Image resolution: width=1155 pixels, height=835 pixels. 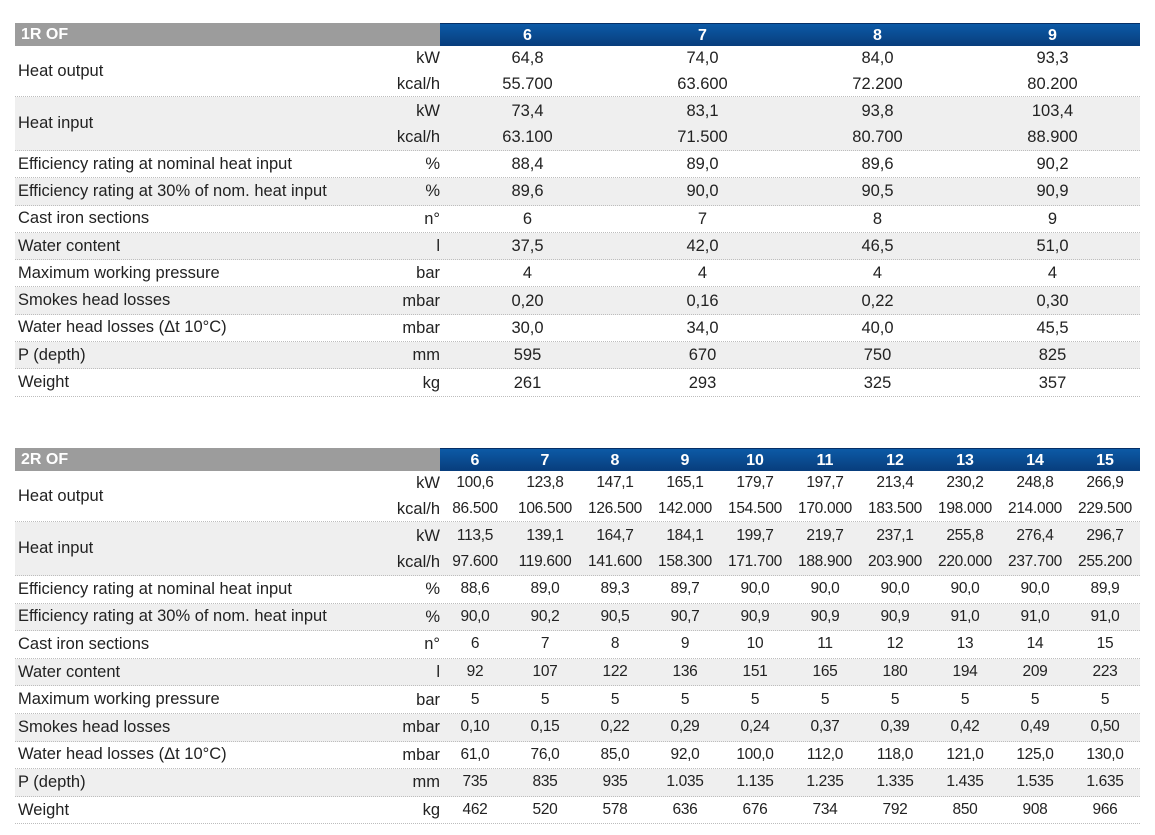 I want to click on table-cell: 0,20, so click(x=527, y=301).